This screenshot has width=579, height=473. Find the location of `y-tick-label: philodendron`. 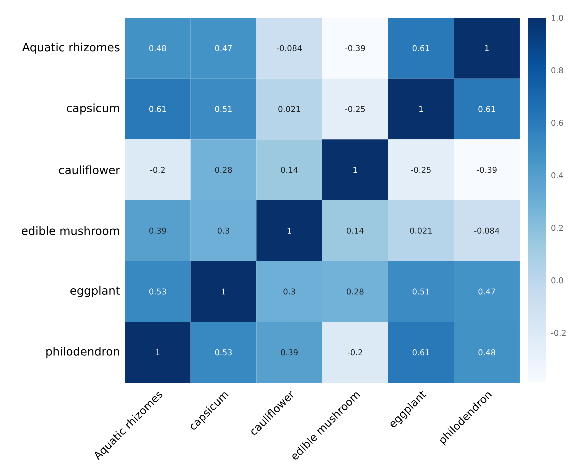

y-tick-label: philodendron is located at coordinates (83, 352).